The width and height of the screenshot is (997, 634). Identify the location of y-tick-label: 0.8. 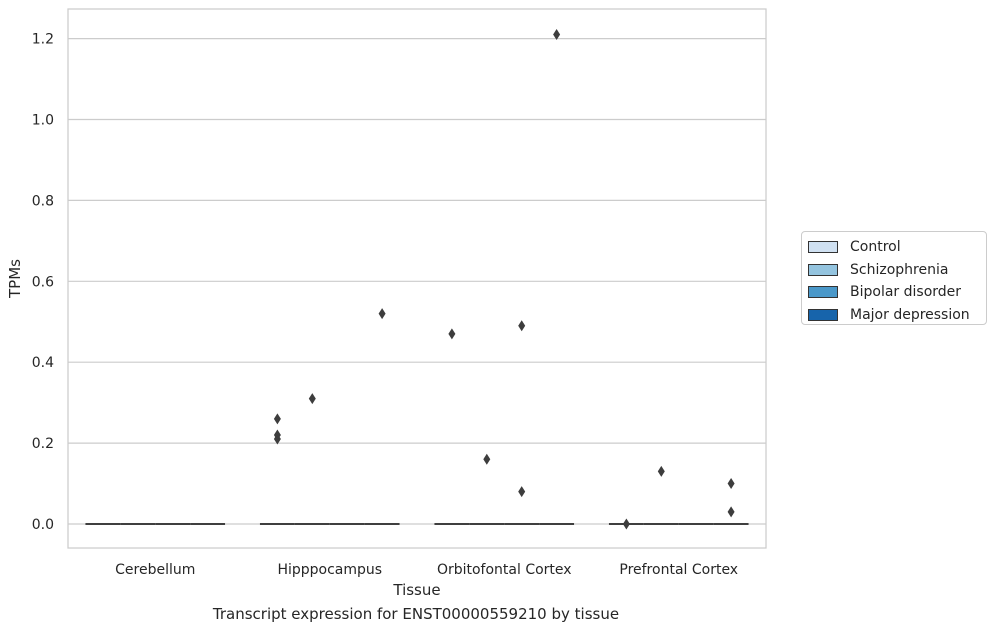
(43, 201).